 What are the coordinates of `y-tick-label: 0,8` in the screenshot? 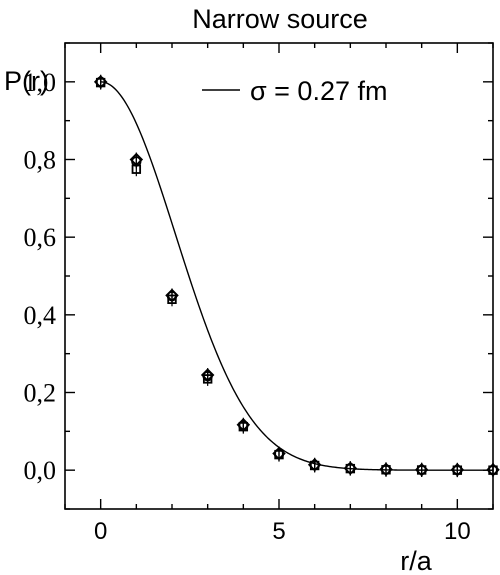 It's located at (40, 160).